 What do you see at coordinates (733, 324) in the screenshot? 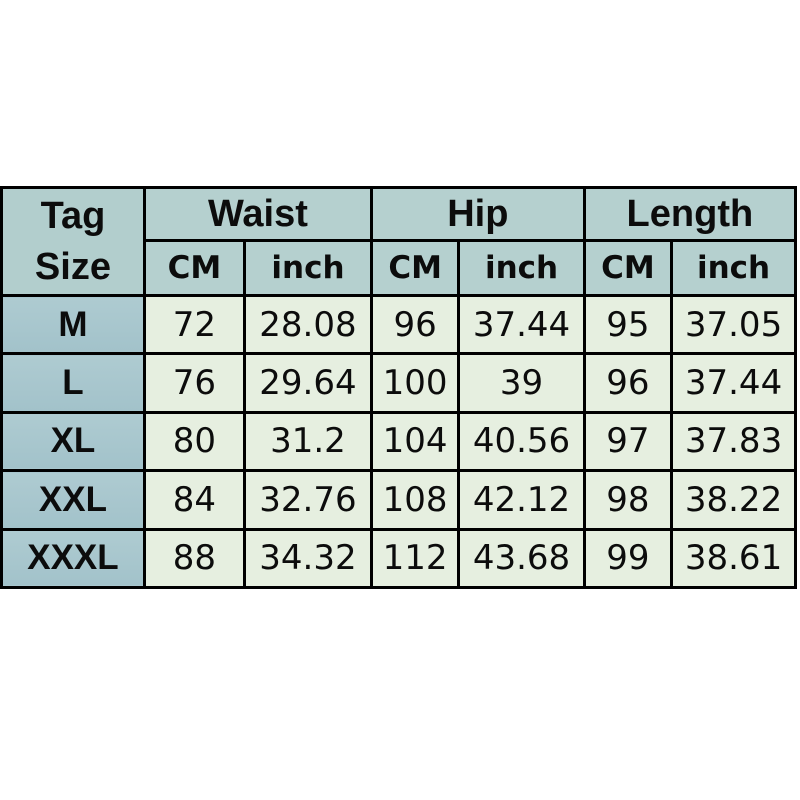
I see `length-inch-value: 37.05` at bounding box center [733, 324].